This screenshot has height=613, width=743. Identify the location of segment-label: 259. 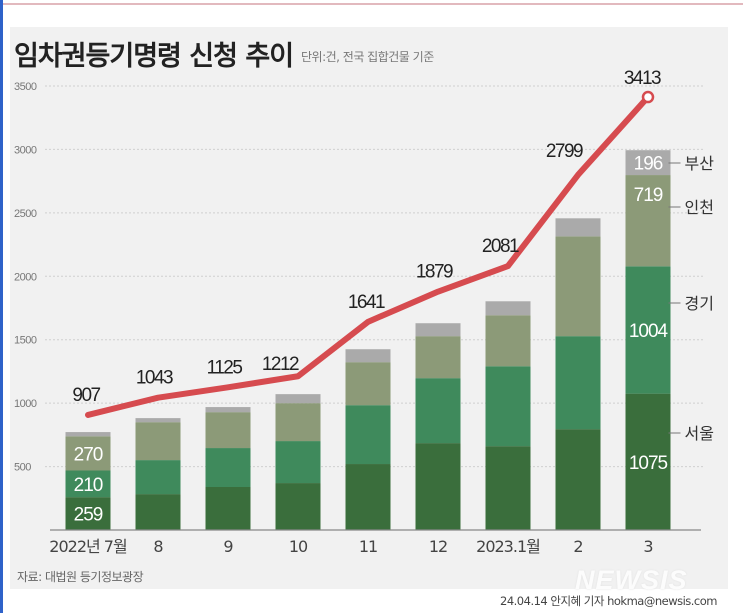
(88, 515).